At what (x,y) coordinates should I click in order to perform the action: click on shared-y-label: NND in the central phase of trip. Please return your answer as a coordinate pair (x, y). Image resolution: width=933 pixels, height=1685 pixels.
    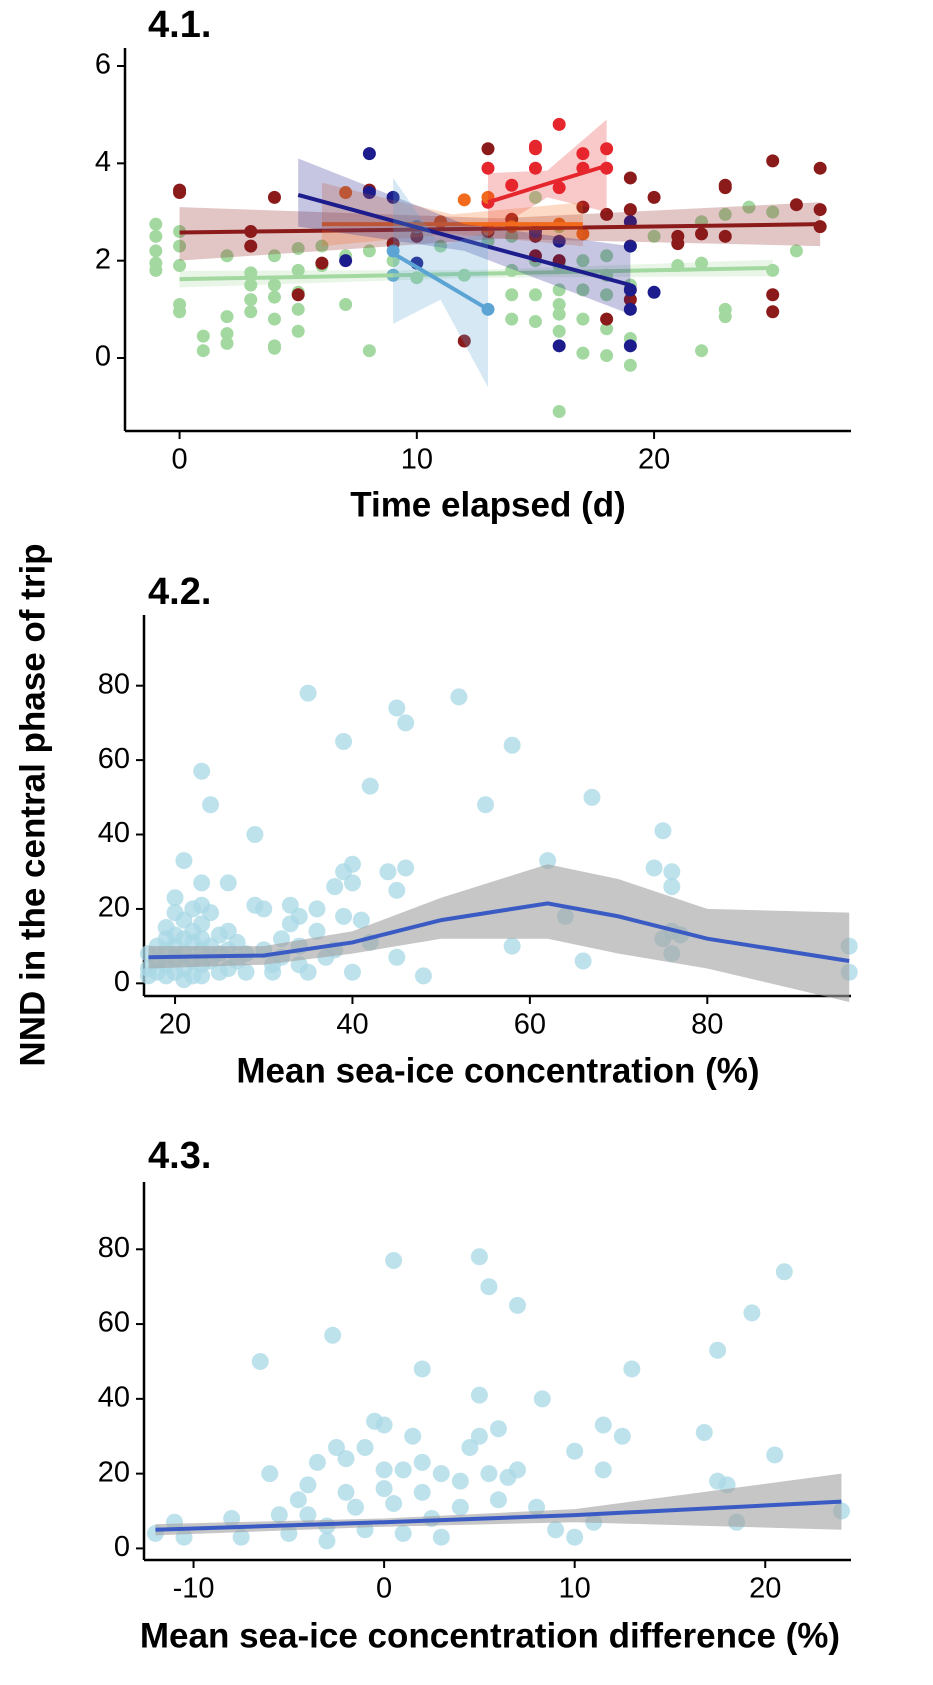
    Looking at the image, I should click on (32, 804).